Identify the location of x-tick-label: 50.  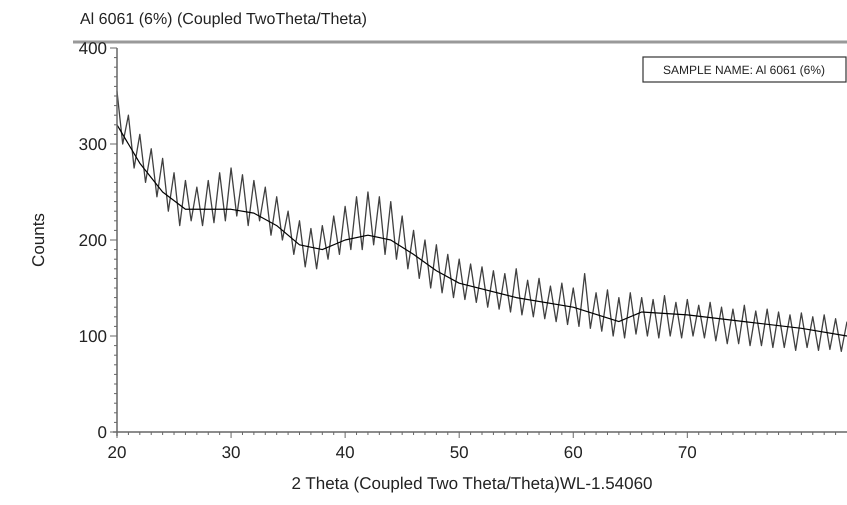
(459, 452).